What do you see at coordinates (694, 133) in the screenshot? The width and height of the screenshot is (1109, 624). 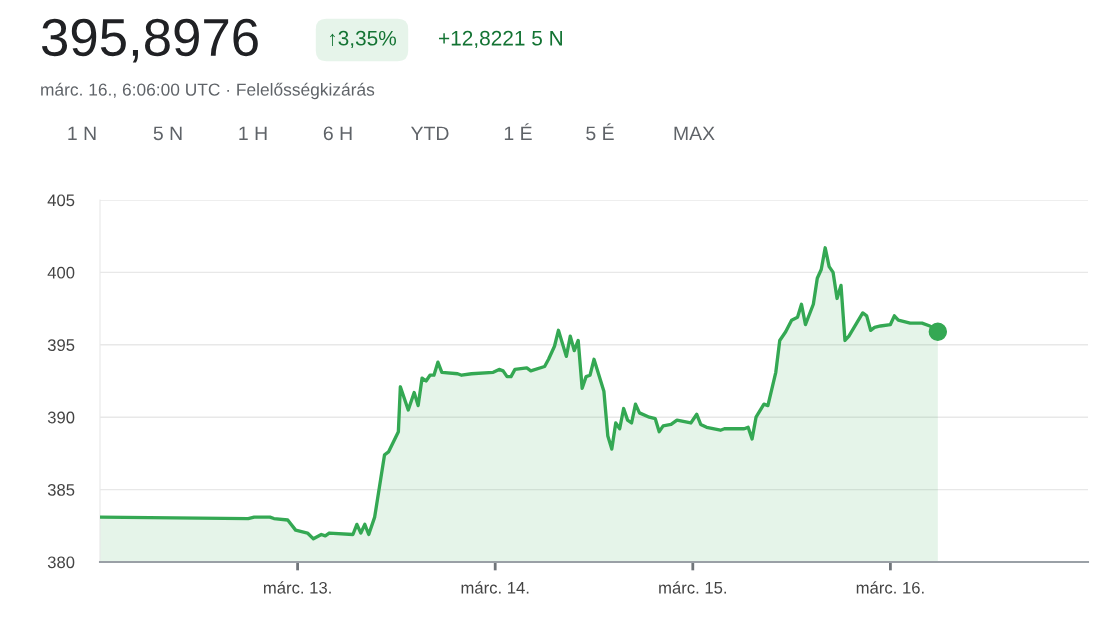 I see `text: MAX` at bounding box center [694, 133].